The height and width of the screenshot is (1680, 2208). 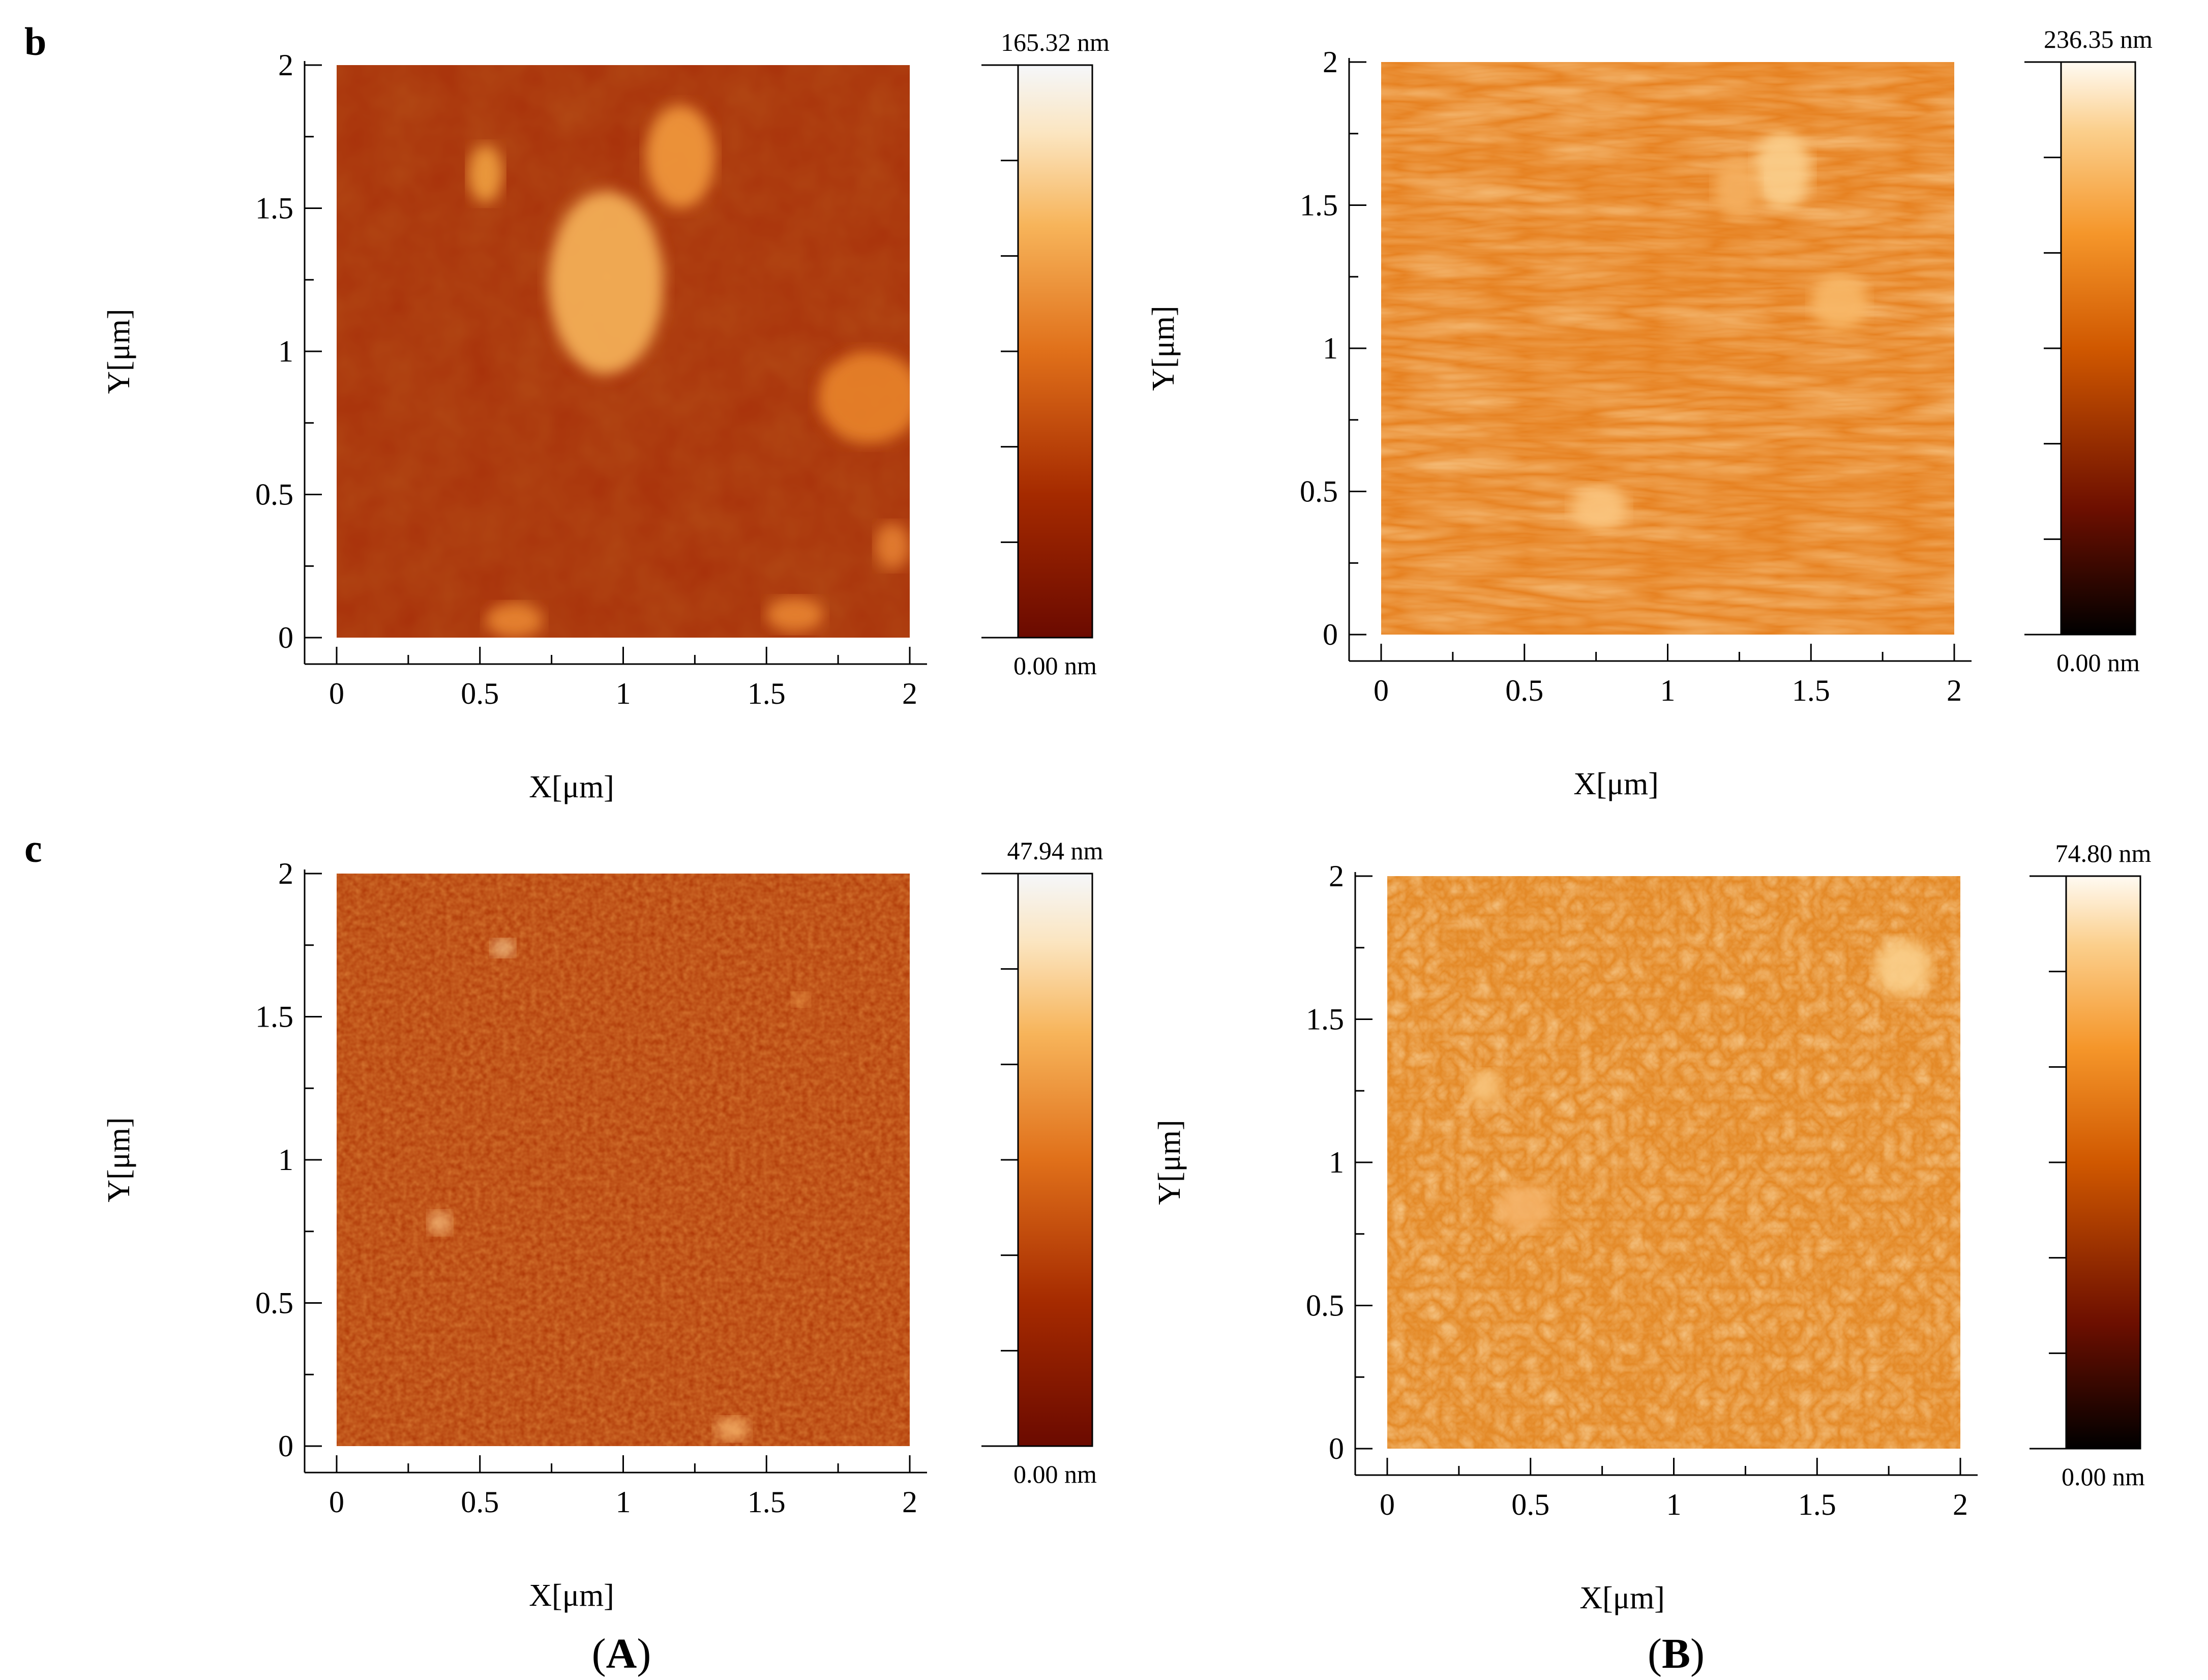 I want to click on colorbar: 47.94 nm 0.00 nm, so click(x=1042, y=1162).